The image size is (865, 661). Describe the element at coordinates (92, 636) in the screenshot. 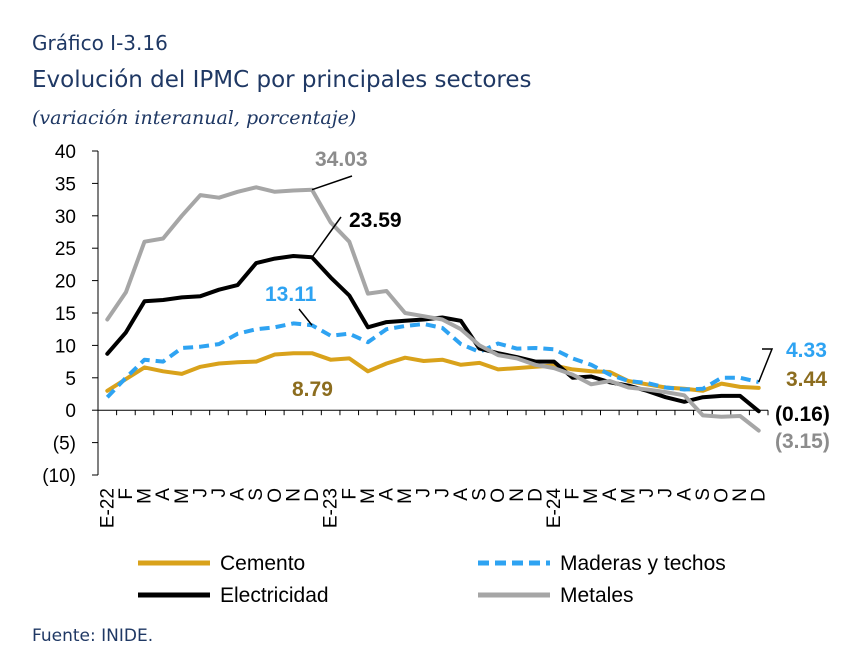

I see `source-note: Fuente: INIDE.` at that location.